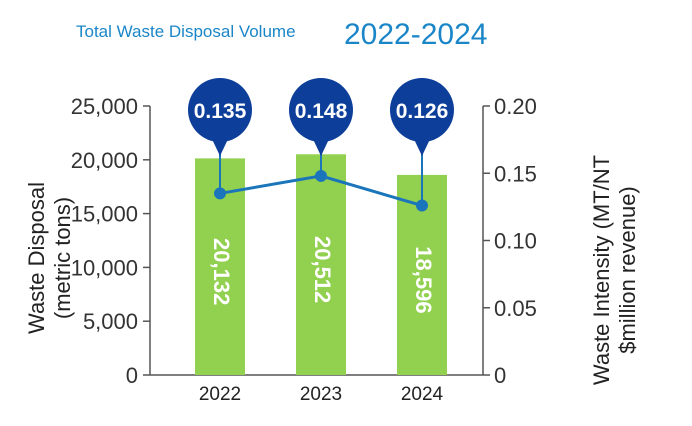  I want to click on left-axis-title: Waste Disposal(metric tons), so click(49, 258).